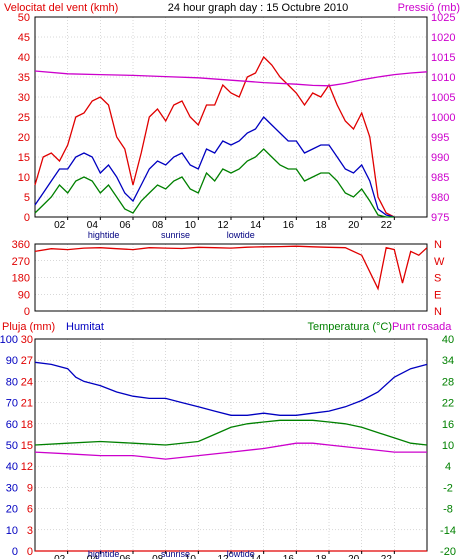 The image size is (465, 559). Describe the element at coordinates (24, 78) in the screenshot. I see `wind-y-tick-label: 35` at that location.